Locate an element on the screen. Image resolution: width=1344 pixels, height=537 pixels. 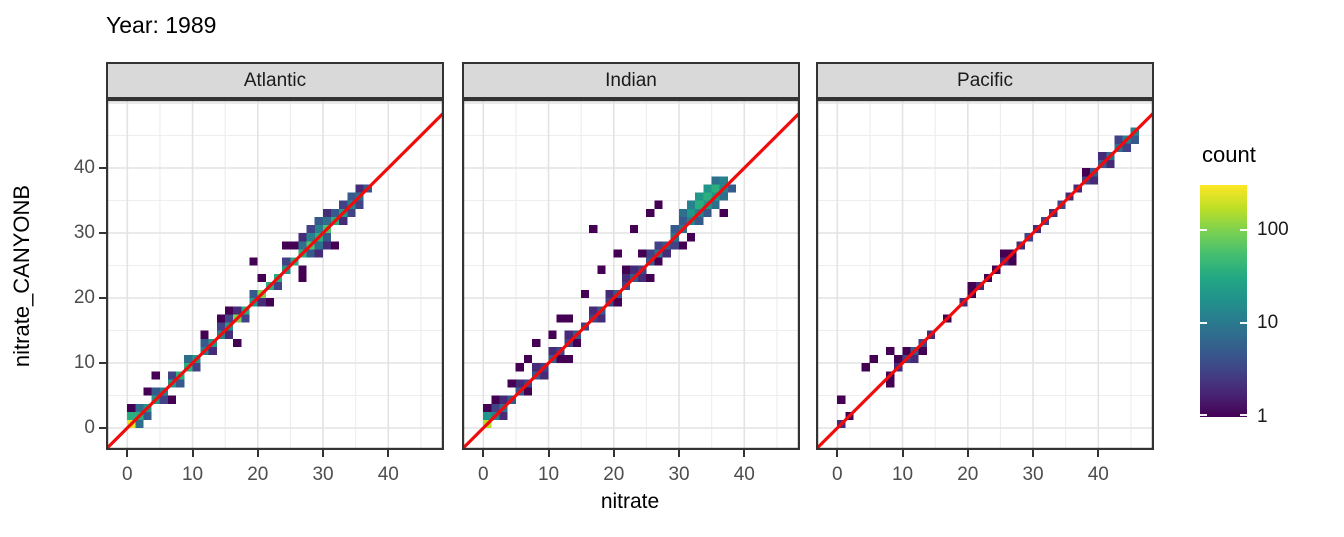
y-tick-label: 10 is located at coordinates (84, 362).